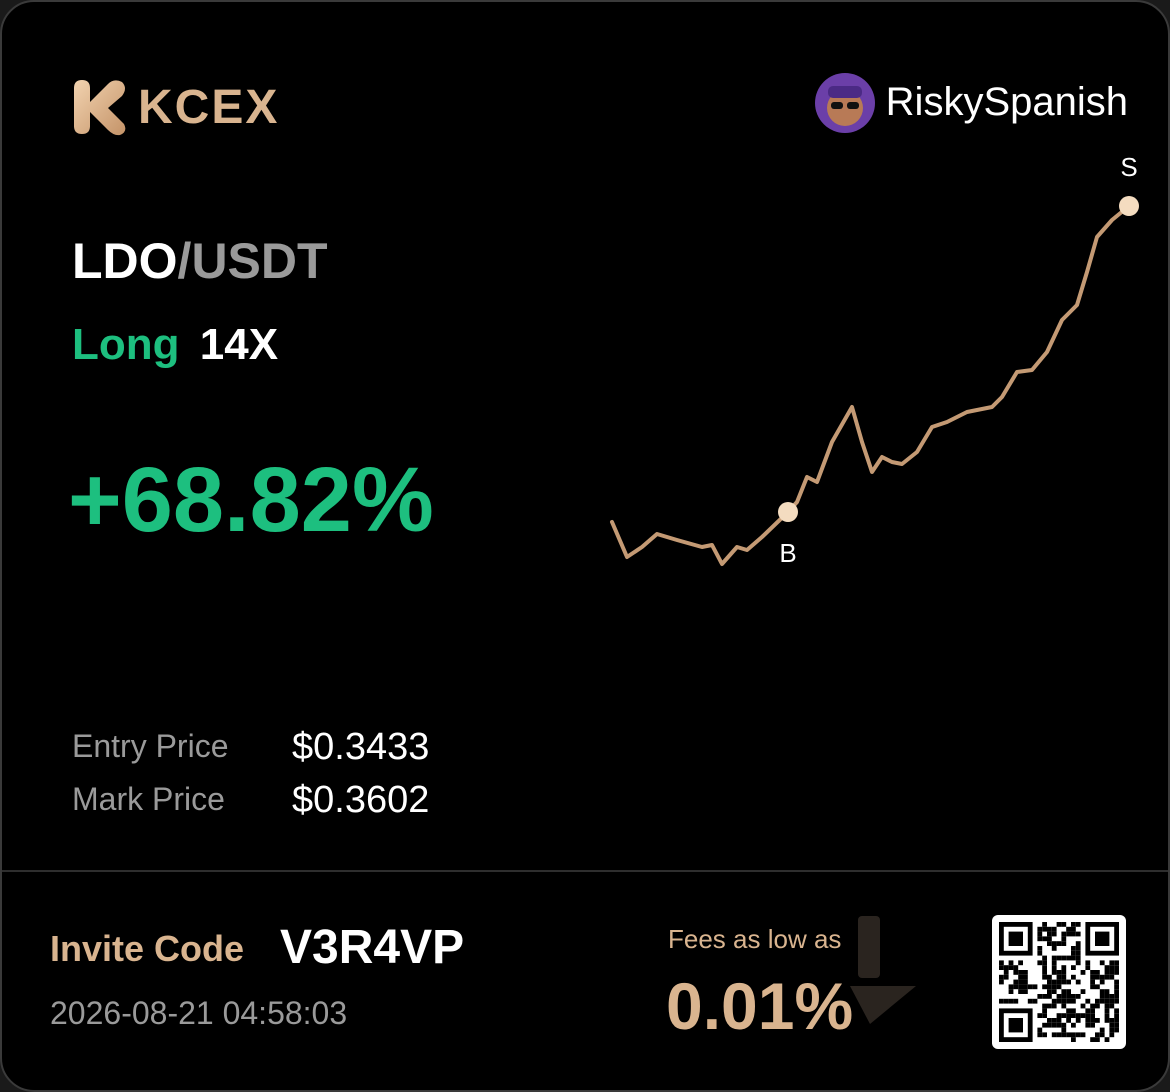  Describe the element at coordinates (845, 103) in the screenshot. I see `avatar` at that location.